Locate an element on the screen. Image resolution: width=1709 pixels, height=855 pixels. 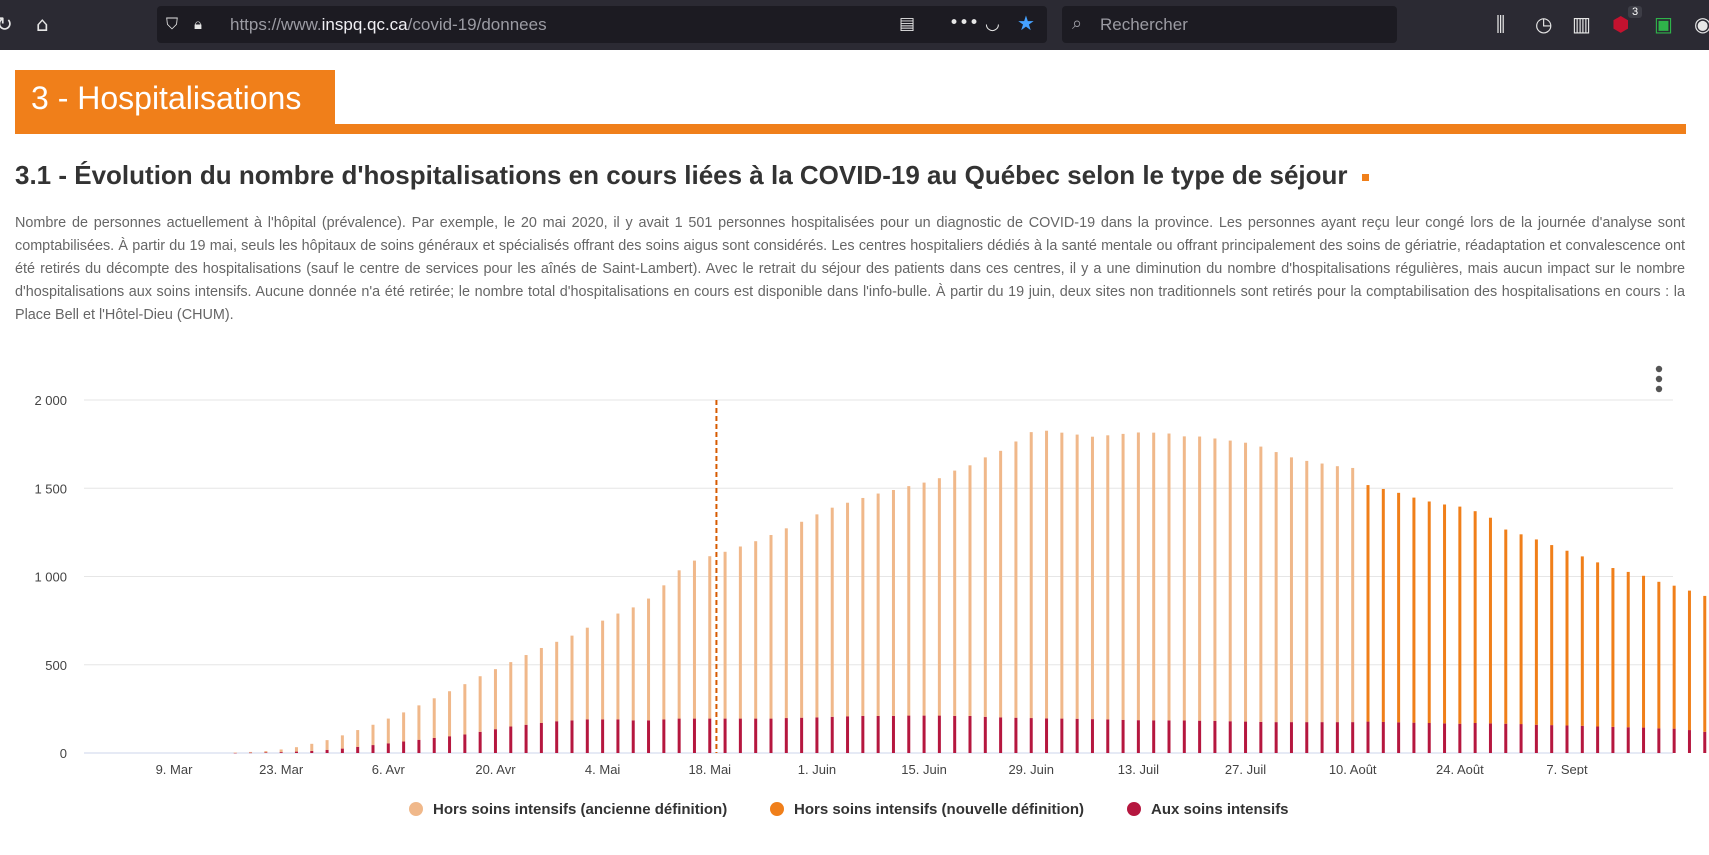
reader-view-icon: ▤ is located at coordinates (907, 24).